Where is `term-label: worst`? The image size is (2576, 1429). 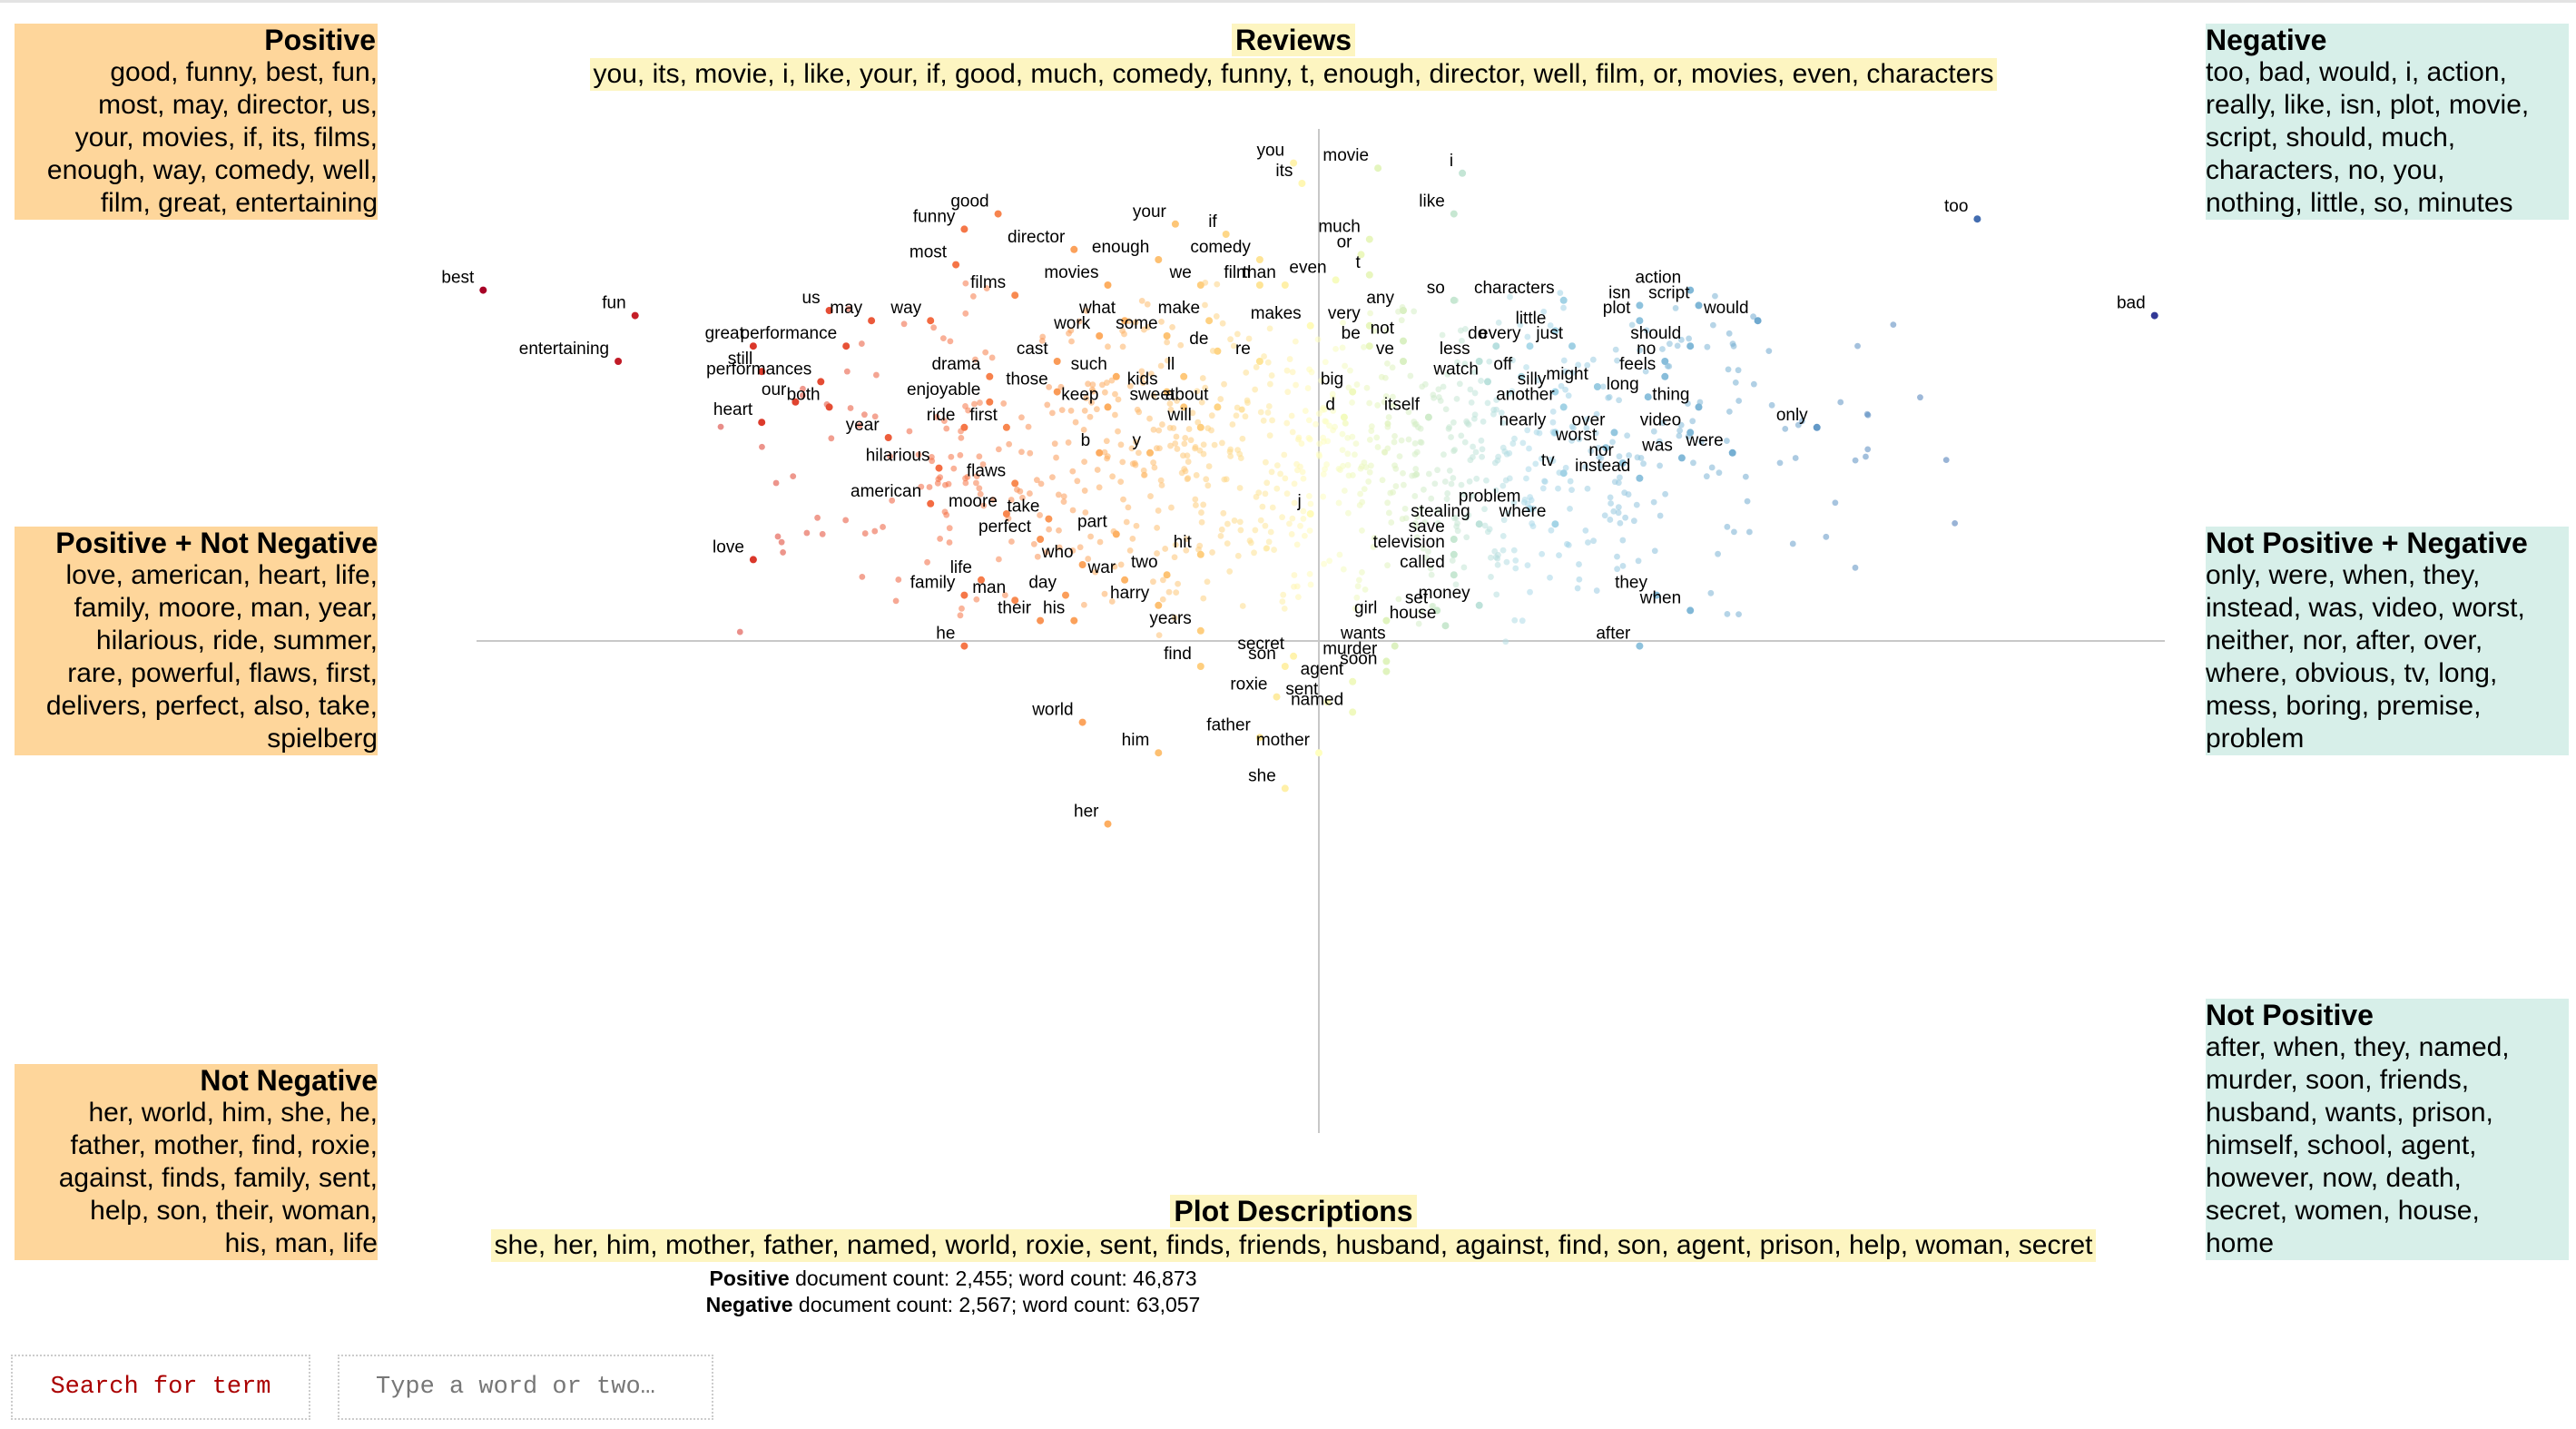 term-label: worst is located at coordinates (1576, 435).